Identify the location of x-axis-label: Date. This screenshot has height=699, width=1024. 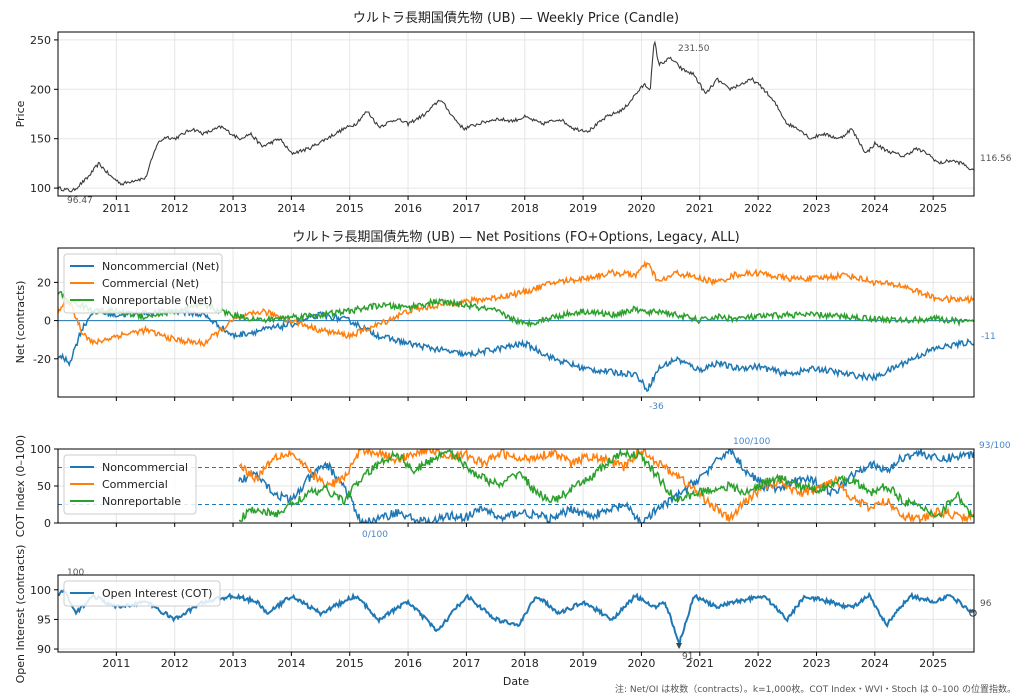
(516, 681).